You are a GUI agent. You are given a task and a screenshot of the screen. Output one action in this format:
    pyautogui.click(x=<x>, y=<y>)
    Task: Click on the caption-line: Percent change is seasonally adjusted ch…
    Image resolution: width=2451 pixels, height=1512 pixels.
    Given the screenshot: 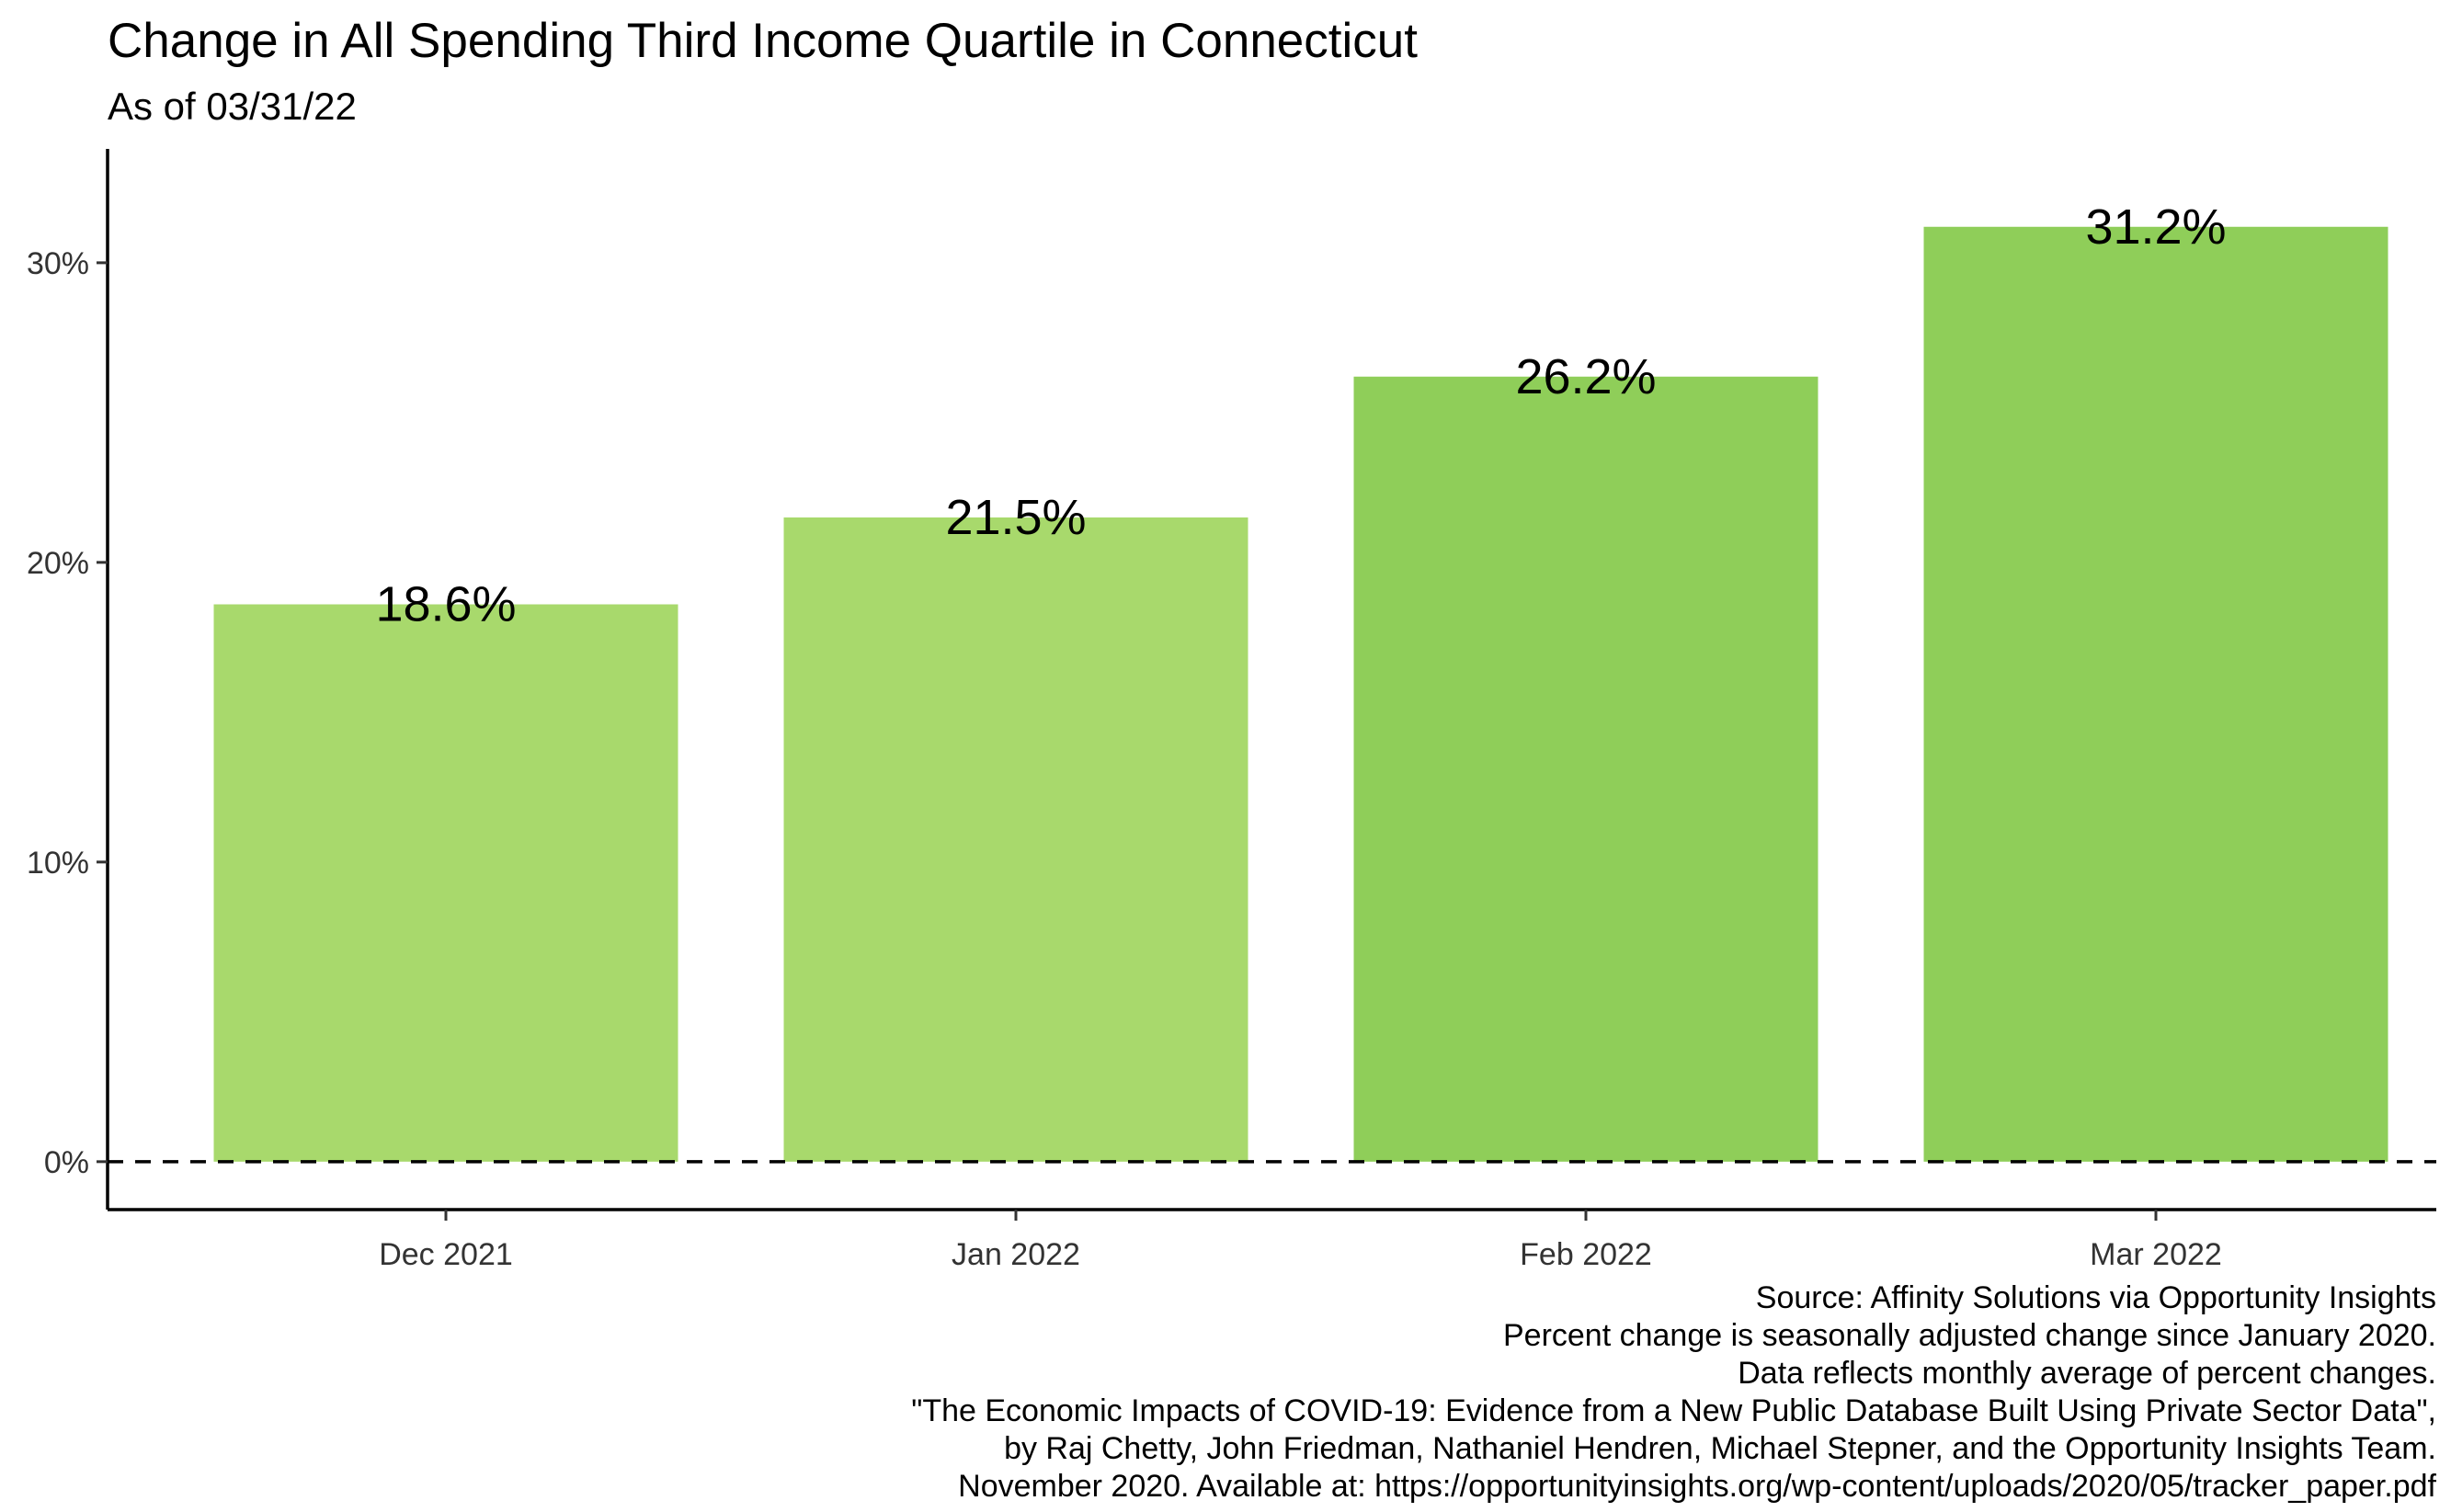 What is the action you would take?
    pyautogui.click(x=1970, y=1336)
    